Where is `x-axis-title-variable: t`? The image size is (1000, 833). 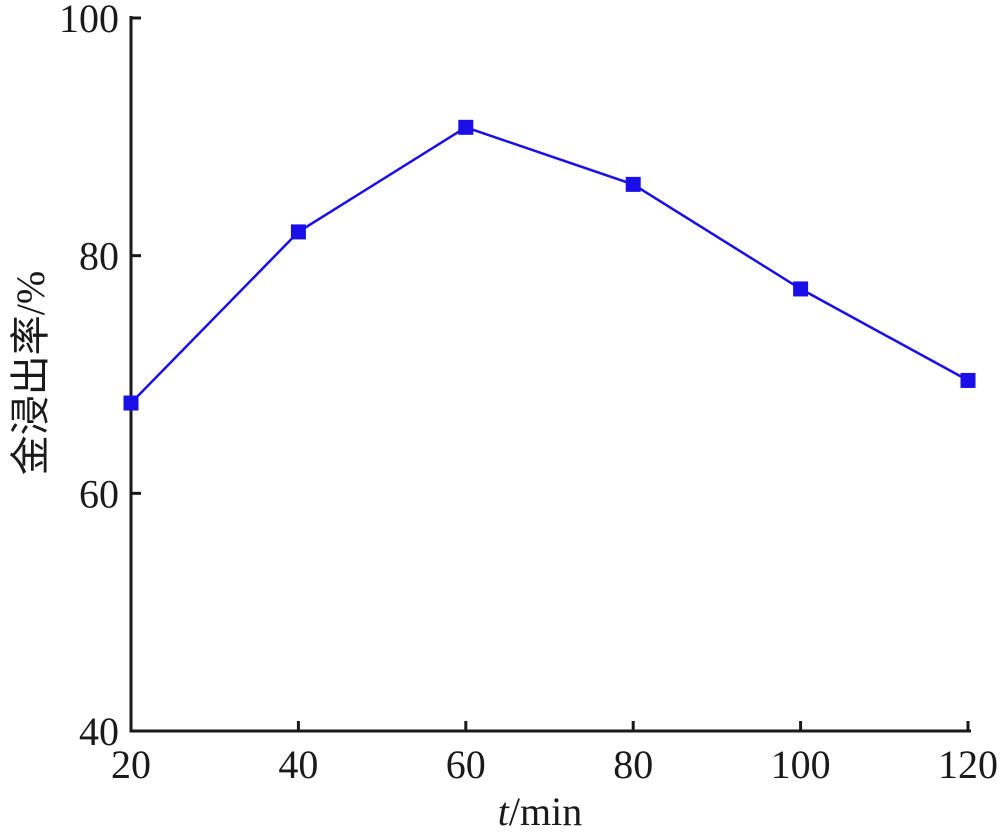 x-axis-title-variable: t is located at coordinates (504, 811).